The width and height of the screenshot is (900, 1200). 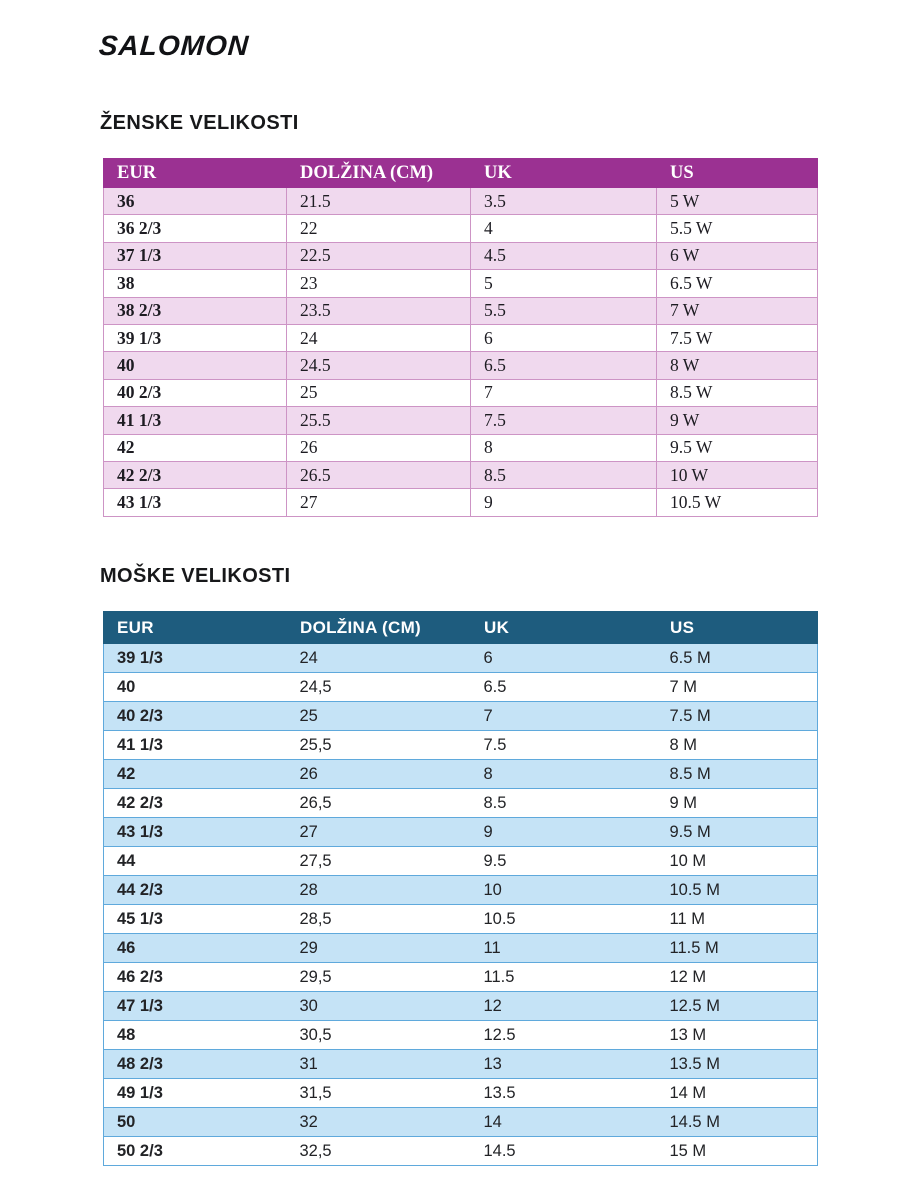 I want to click on table-row: 39 1/3 24 6 7.5 W, so click(x=460, y=338).